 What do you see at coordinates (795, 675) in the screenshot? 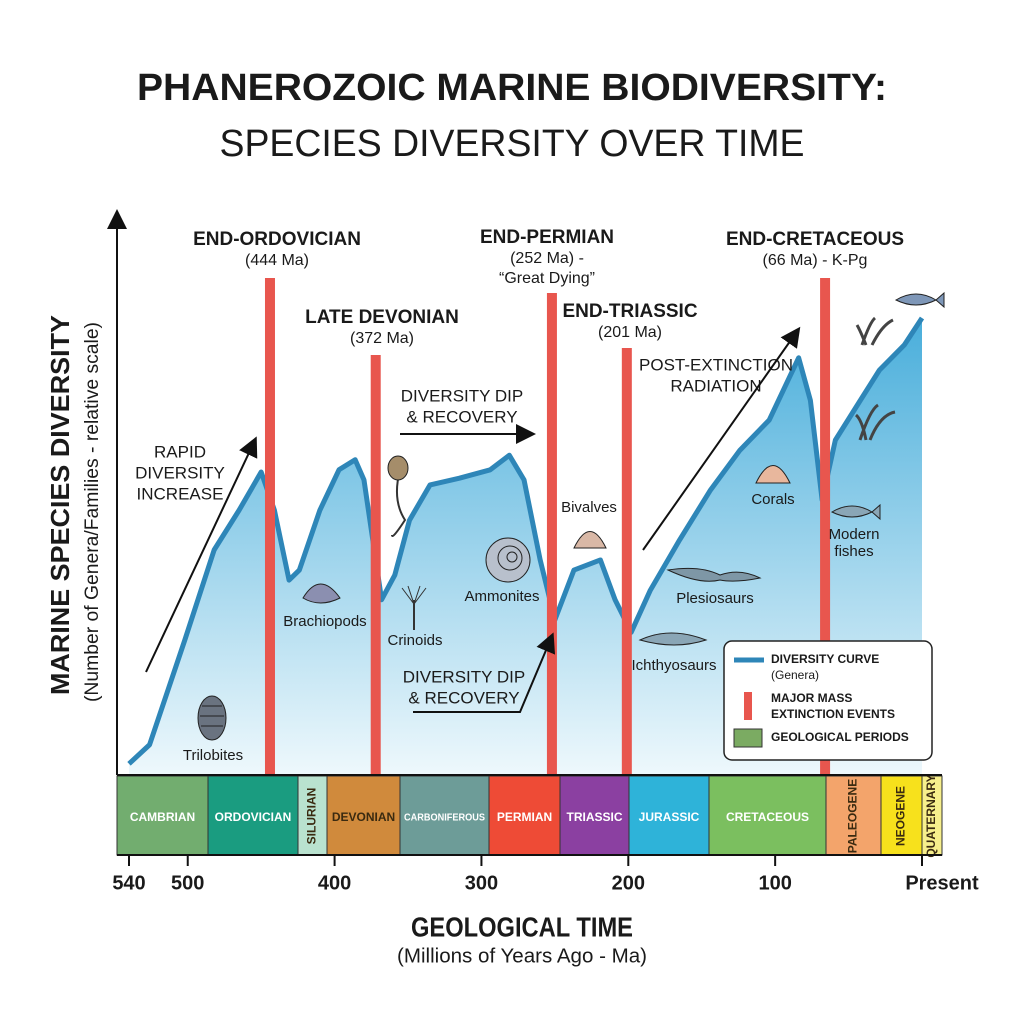
I see `legend-label: (Genera)` at bounding box center [795, 675].